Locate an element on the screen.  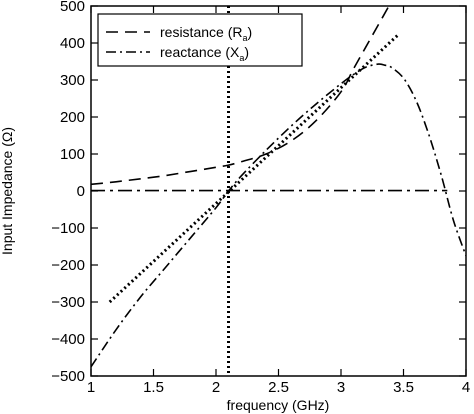
x-tick-label: 1 is located at coordinates (91, 387).